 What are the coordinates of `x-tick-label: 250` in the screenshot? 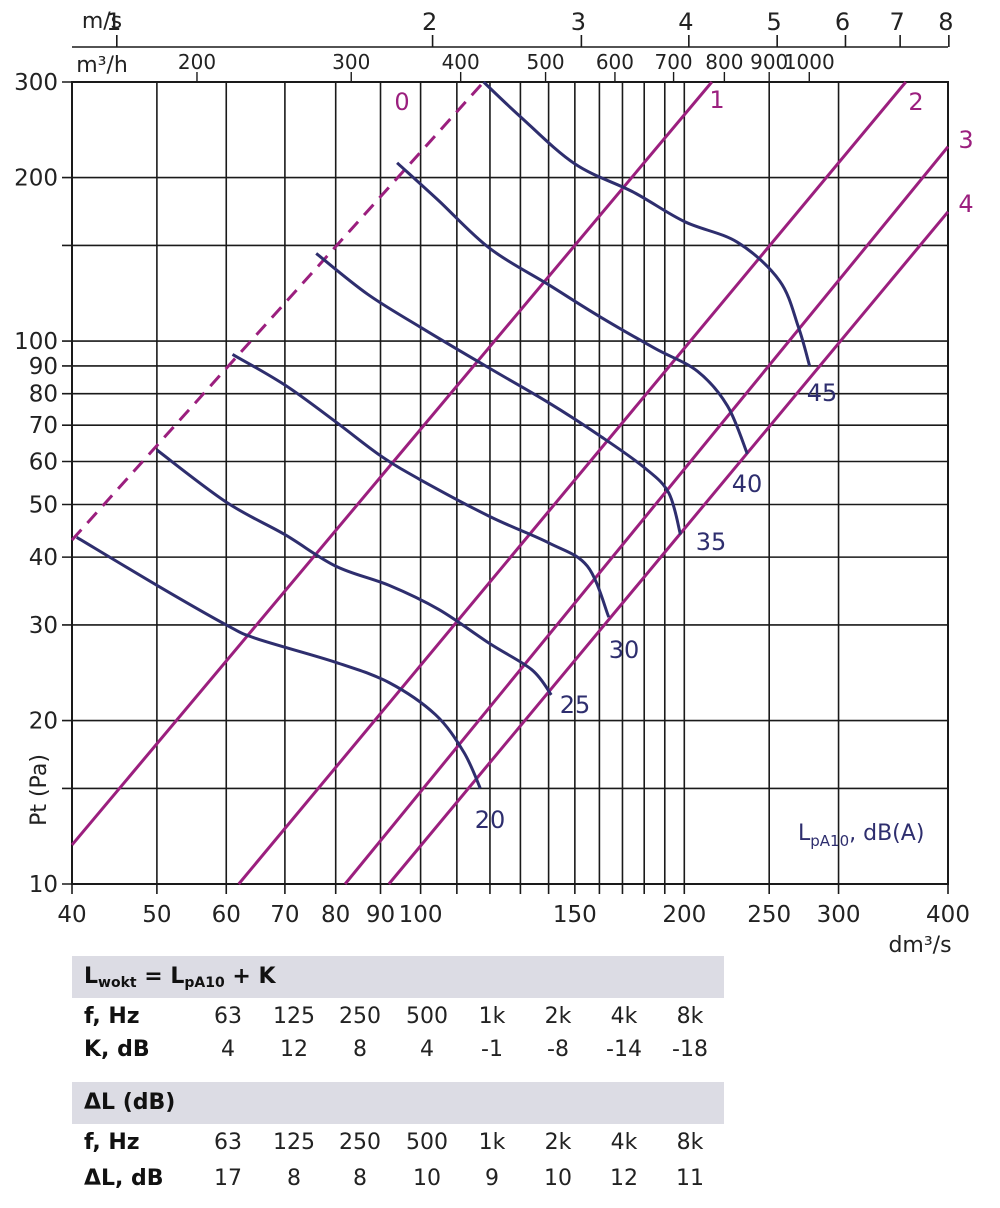 It's located at (769, 915).